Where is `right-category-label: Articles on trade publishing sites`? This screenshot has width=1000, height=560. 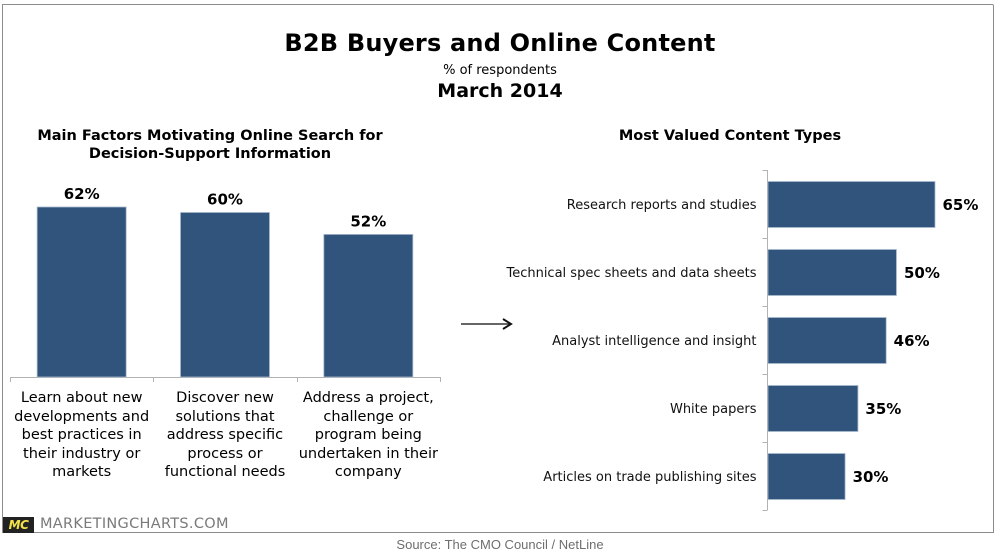
right-category-label: Articles on trade publishing sites is located at coordinates (649, 477).